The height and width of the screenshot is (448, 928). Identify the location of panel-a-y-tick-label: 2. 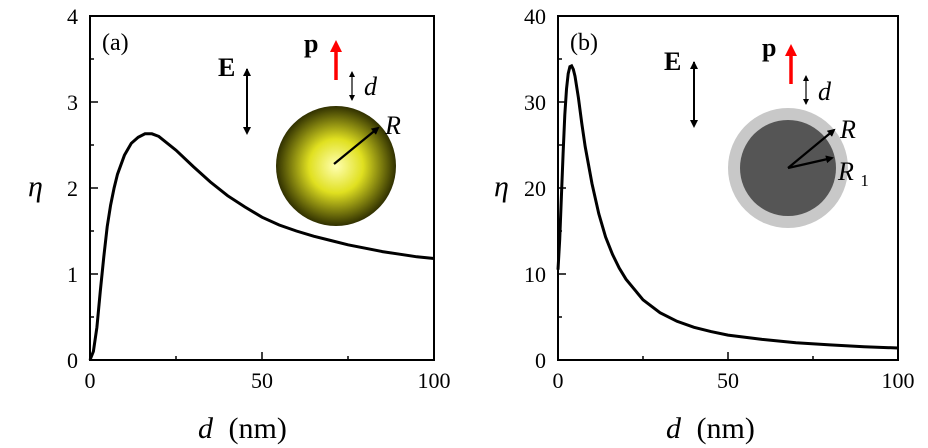
(72, 188).